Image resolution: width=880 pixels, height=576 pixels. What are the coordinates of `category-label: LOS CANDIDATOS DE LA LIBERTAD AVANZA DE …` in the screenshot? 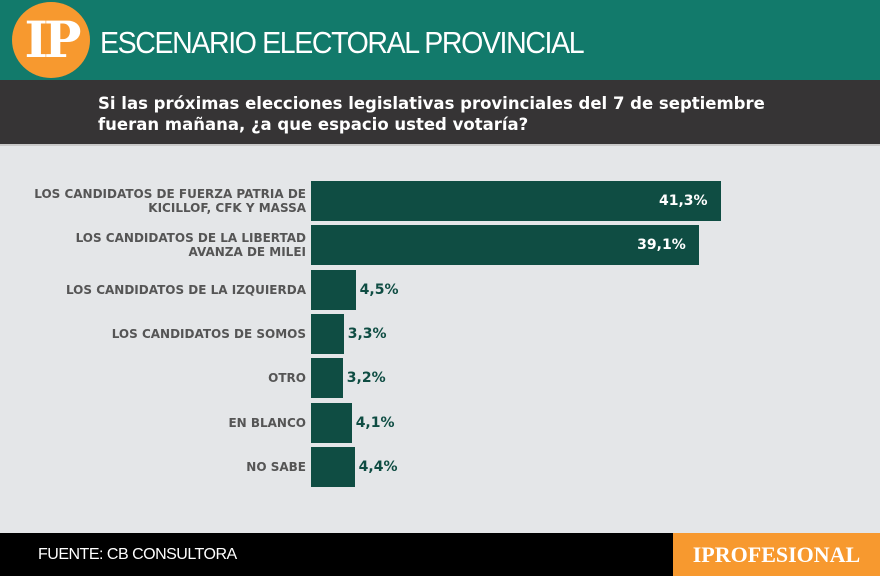 It's located at (166, 245).